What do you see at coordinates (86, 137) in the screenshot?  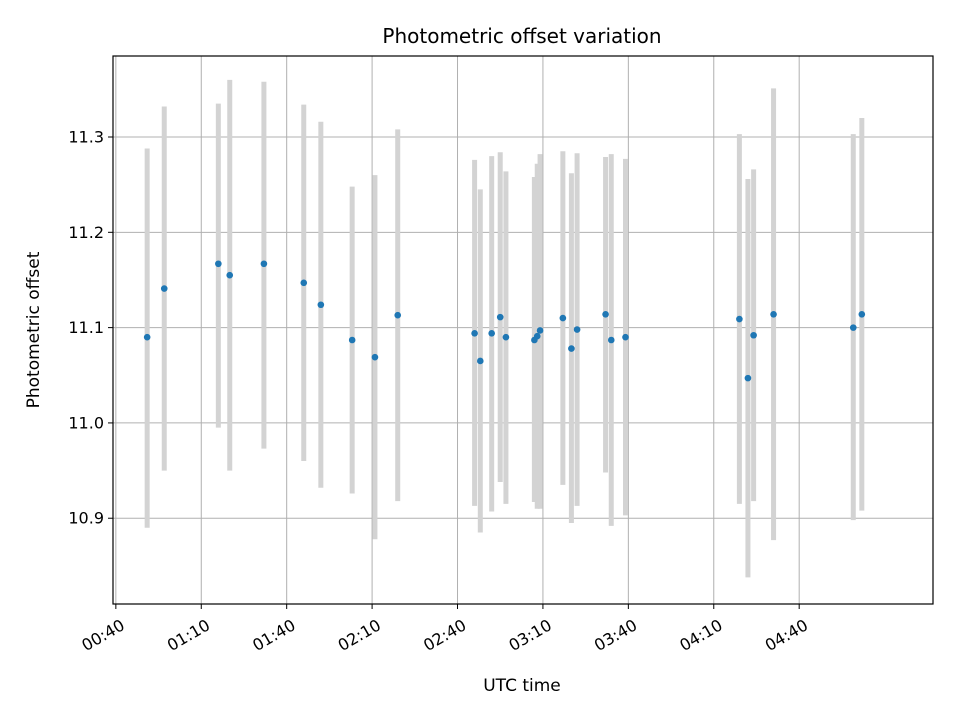 I see `y-tick-label: 11.3` at bounding box center [86, 137].